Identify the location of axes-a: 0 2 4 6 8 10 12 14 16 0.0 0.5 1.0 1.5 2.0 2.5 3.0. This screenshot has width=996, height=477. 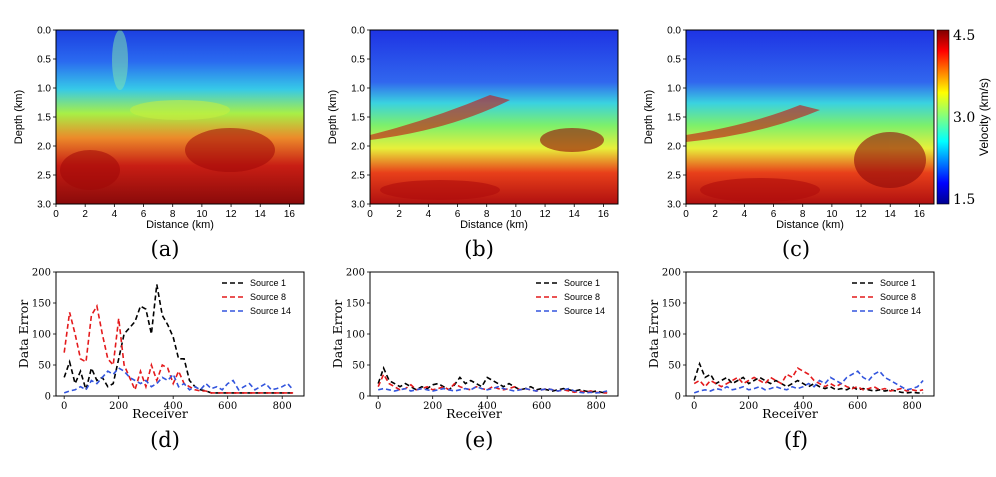
(166, 123).